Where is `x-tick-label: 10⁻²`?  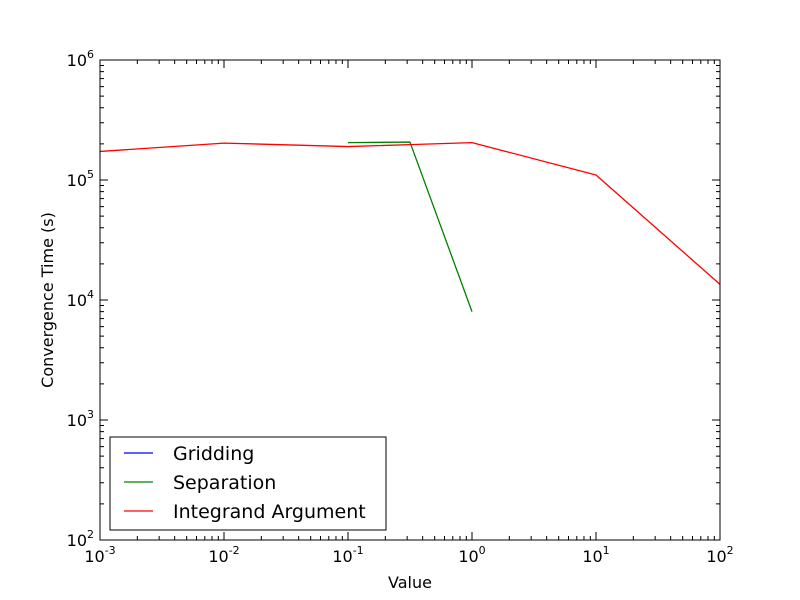 x-tick-label: 10⁻² is located at coordinates (223, 555).